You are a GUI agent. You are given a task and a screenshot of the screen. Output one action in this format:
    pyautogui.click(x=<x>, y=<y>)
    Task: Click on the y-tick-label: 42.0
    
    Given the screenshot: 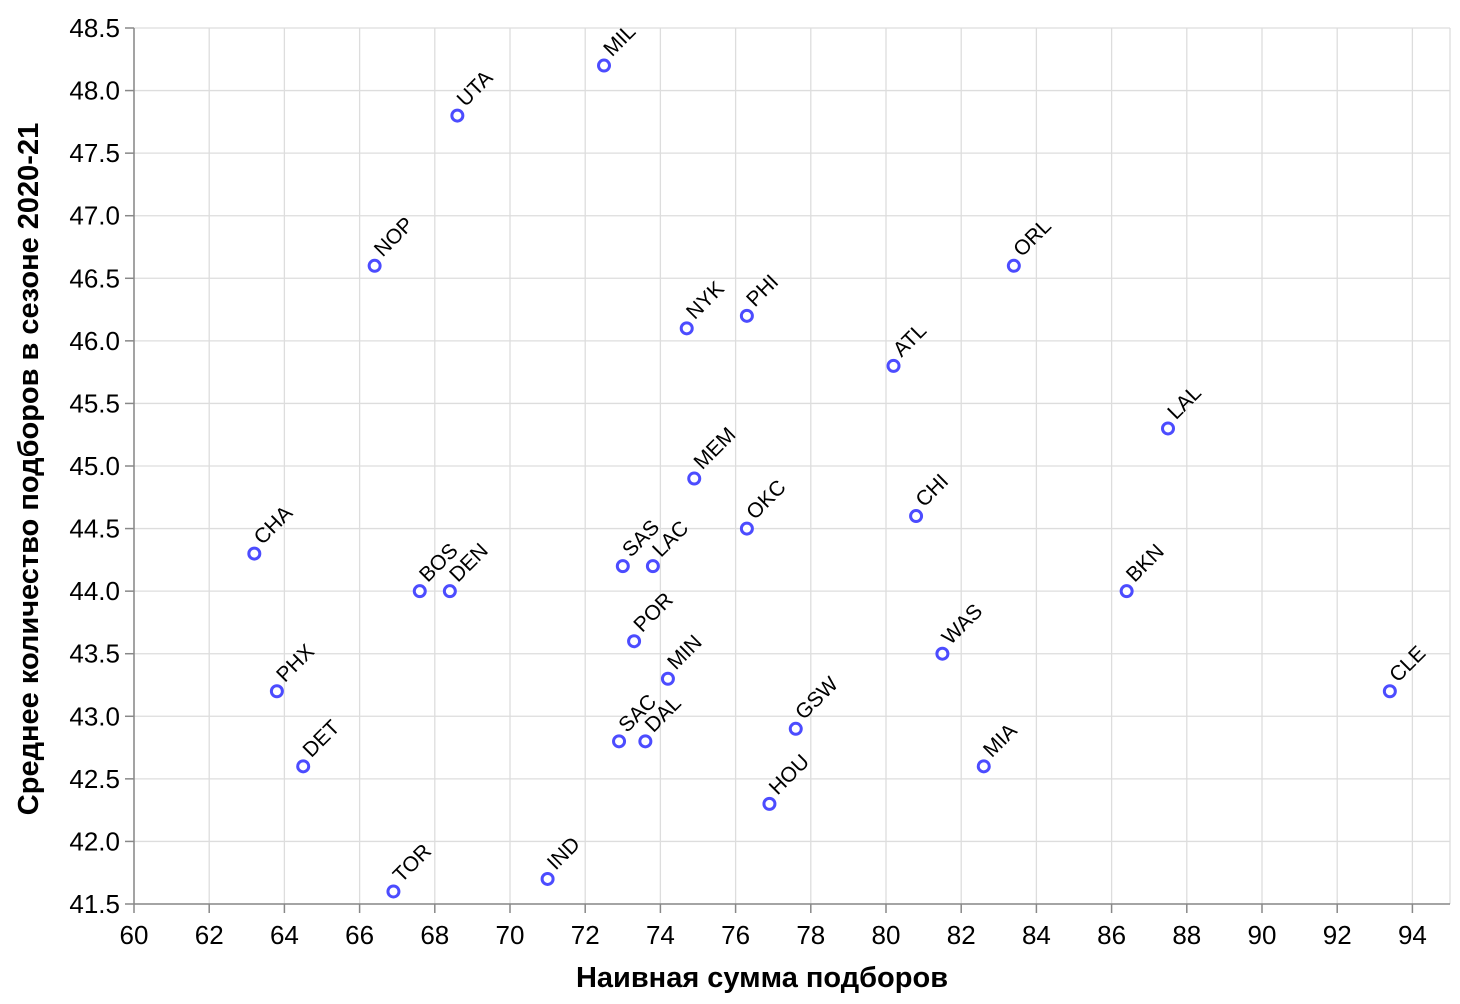 What is the action you would take?
    pyautogui.click(x=94, y=841)
    